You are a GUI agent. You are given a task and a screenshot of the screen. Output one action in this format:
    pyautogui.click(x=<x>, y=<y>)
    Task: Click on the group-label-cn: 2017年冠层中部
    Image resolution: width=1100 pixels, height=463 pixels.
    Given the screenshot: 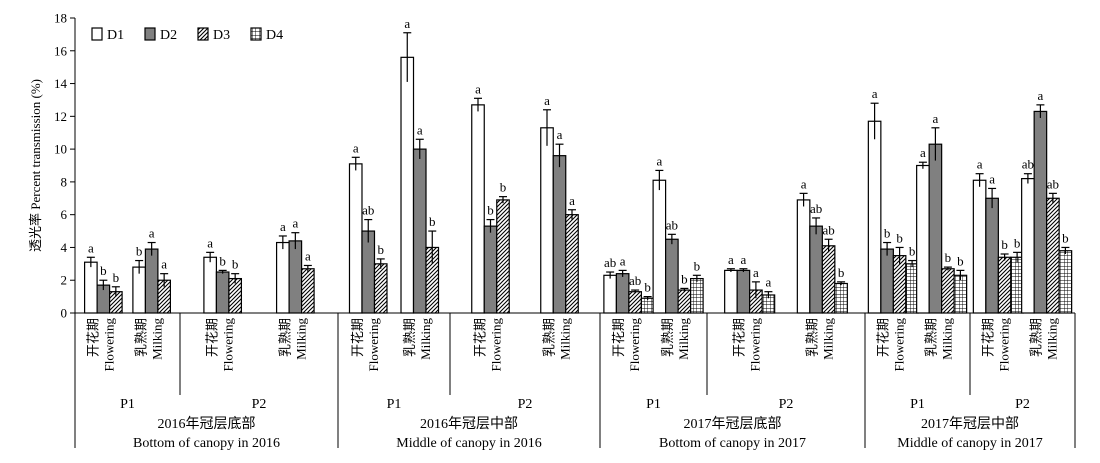 What is the action you would take?
    pyautogui.click(x=970, y=424)
    